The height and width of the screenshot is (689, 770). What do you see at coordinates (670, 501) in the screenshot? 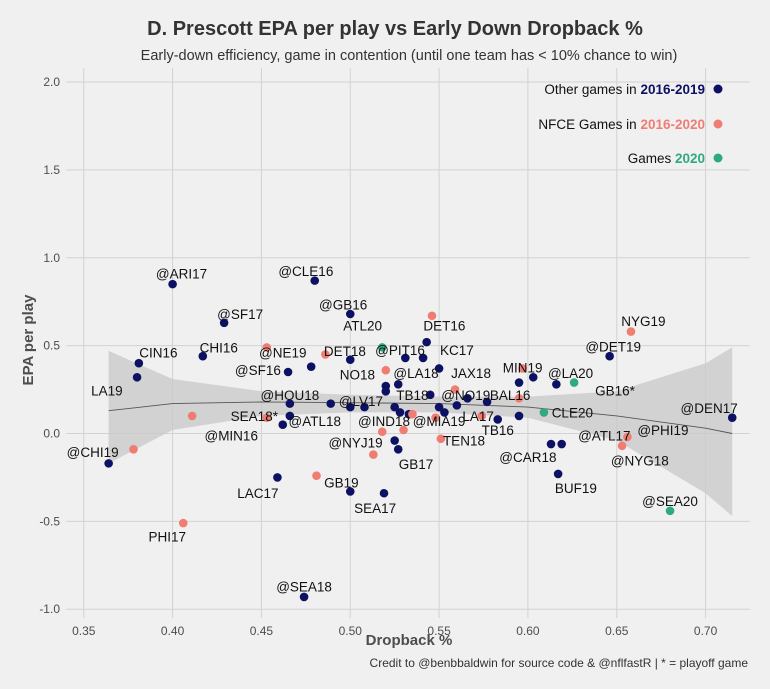
I see `point-label: @SEA20` at bounding box center [670, 501].